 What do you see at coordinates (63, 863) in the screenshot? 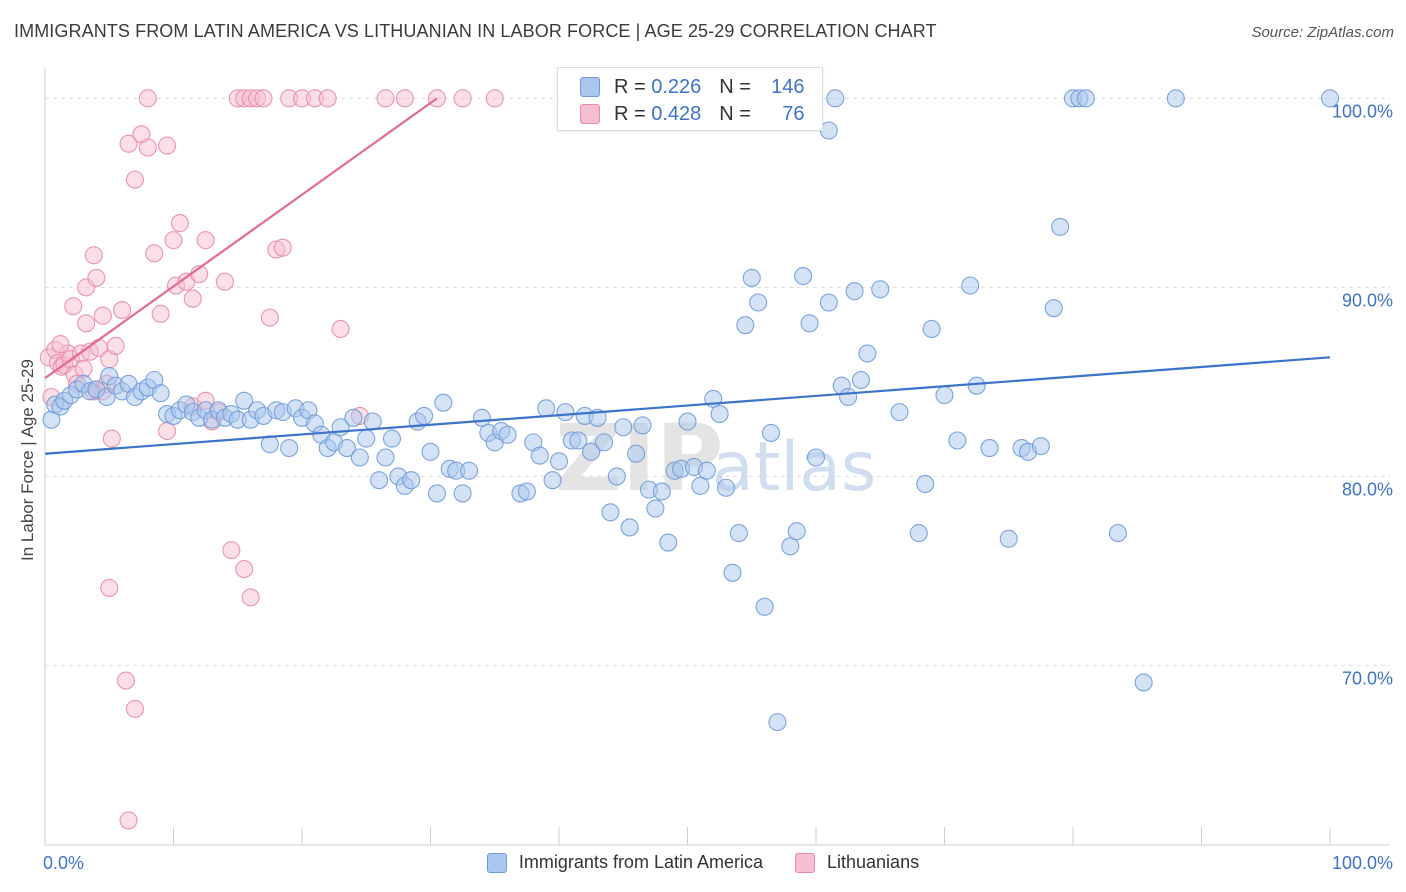
I see `x-tick-label: 0.0%` at bounding box center [63, 863].